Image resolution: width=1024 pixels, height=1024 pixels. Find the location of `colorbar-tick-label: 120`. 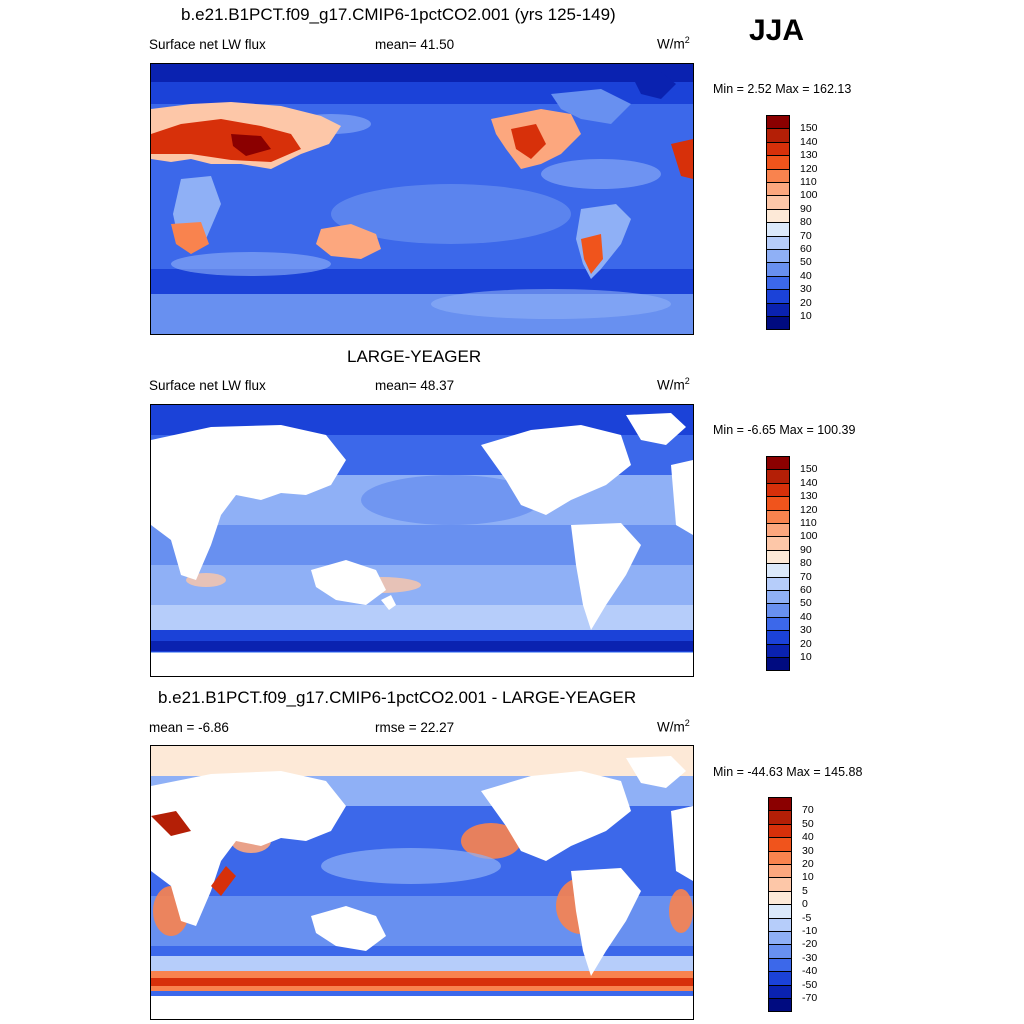

colorbar-tick-label: 120 is located at coordinates (809, 509).